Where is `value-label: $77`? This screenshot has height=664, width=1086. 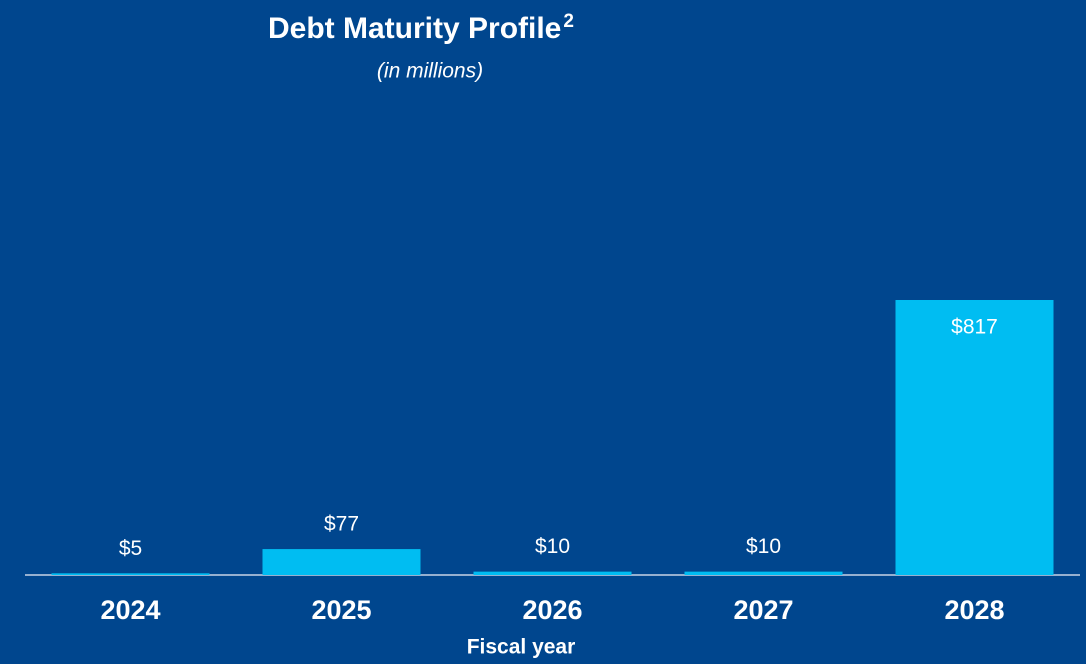 value-label: $77 is located at coordinates (341, 524).